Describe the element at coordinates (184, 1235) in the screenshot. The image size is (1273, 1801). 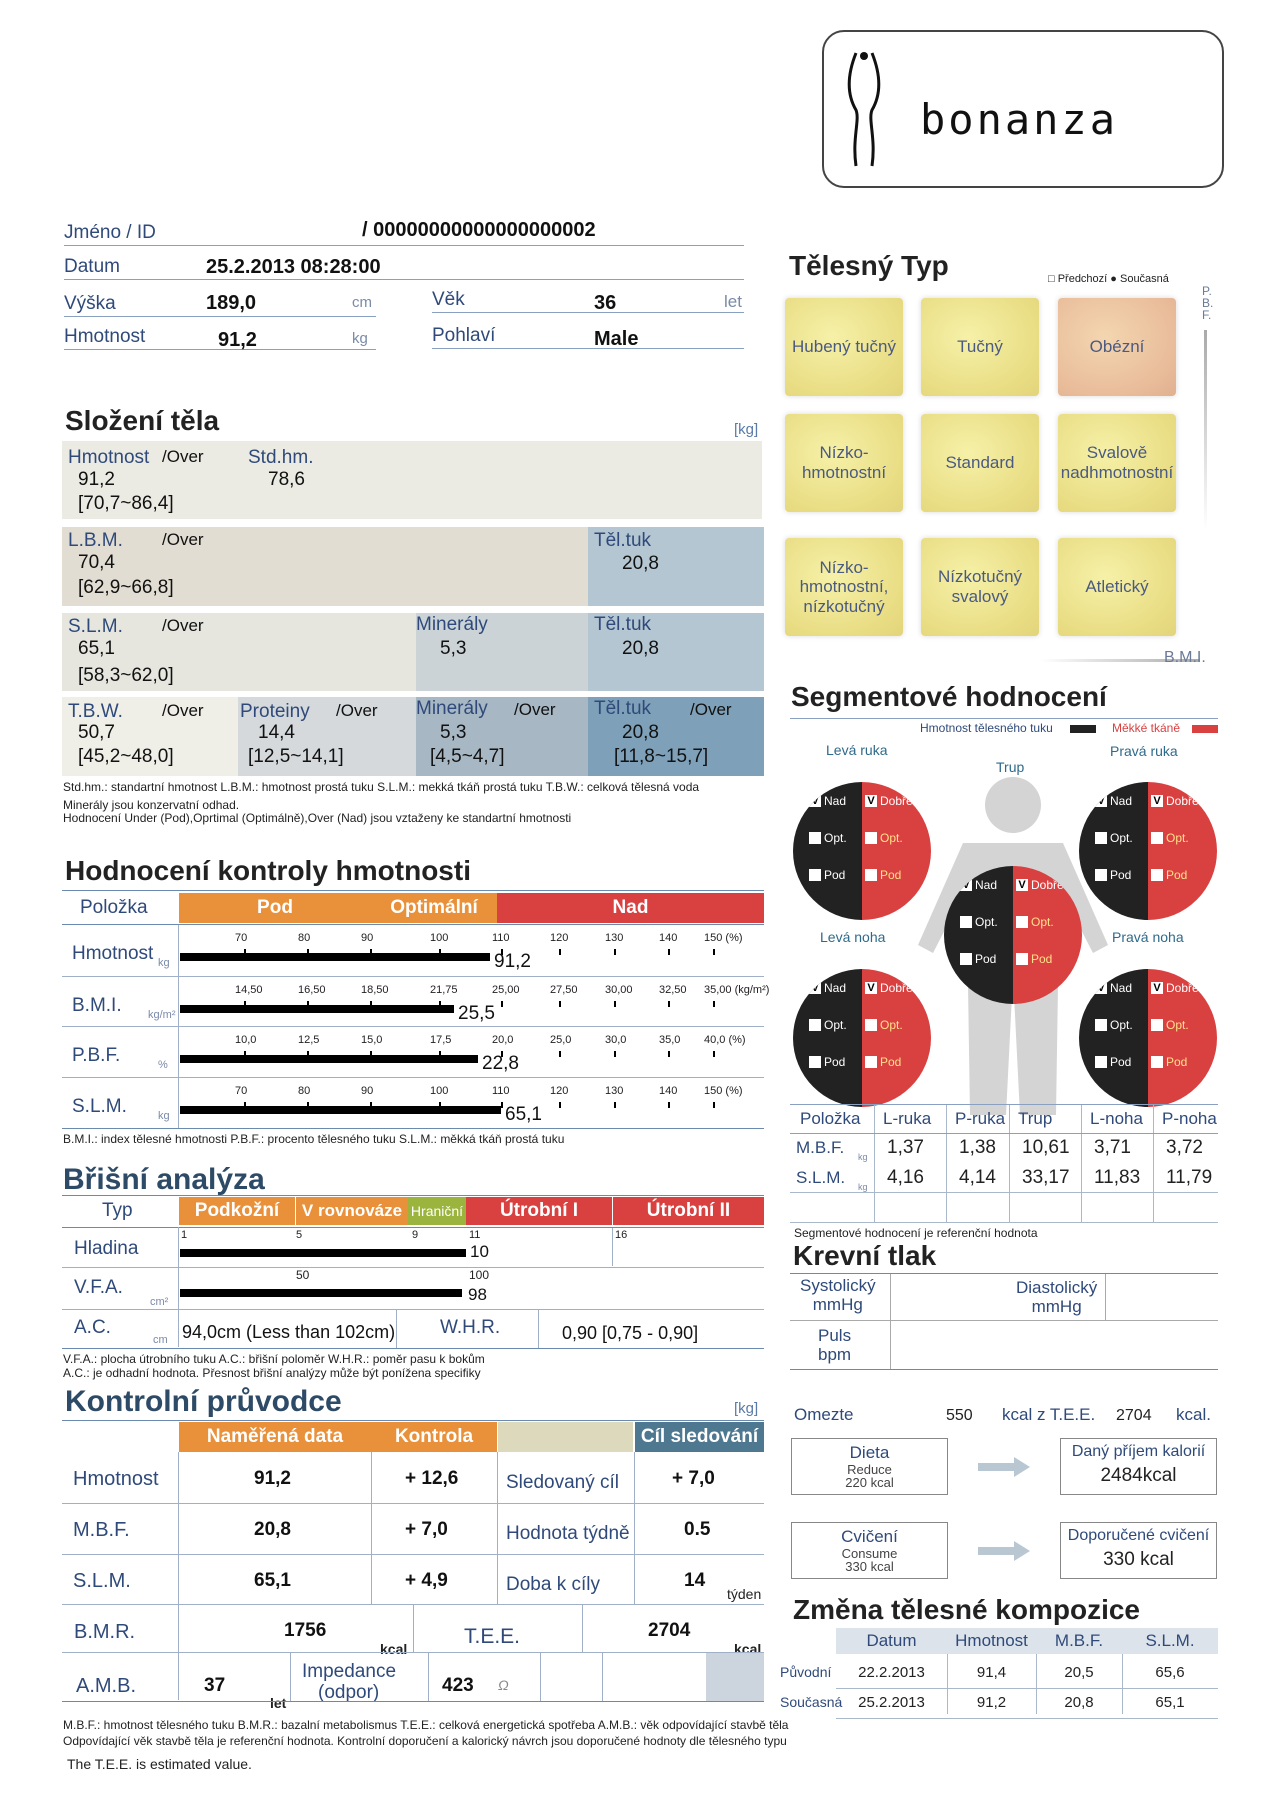
I see `ab-level-tick-0: 1` at that location.